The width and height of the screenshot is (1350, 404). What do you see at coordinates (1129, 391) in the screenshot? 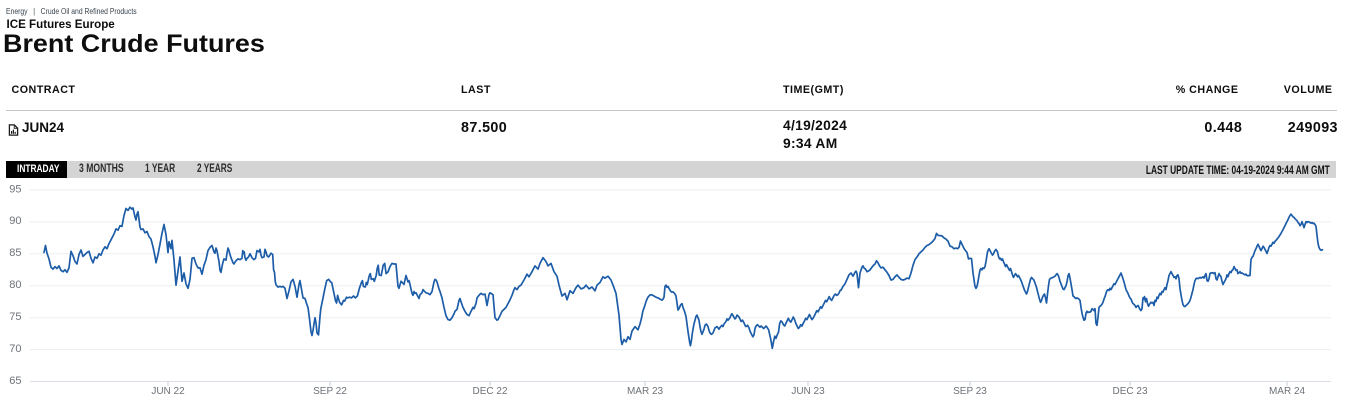
I see `svg-text: DEC 23` at bounding box center [1129, 391].